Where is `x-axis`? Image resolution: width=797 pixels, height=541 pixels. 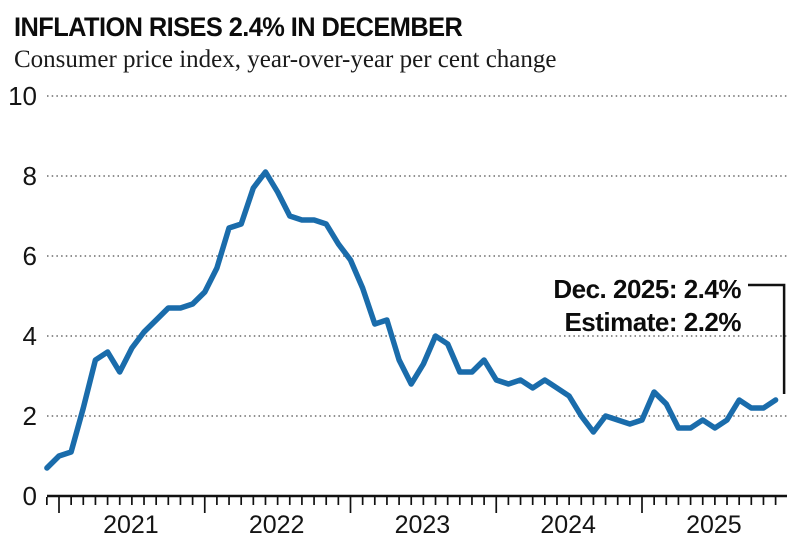 x-axis is located at coordinates (416, 503).